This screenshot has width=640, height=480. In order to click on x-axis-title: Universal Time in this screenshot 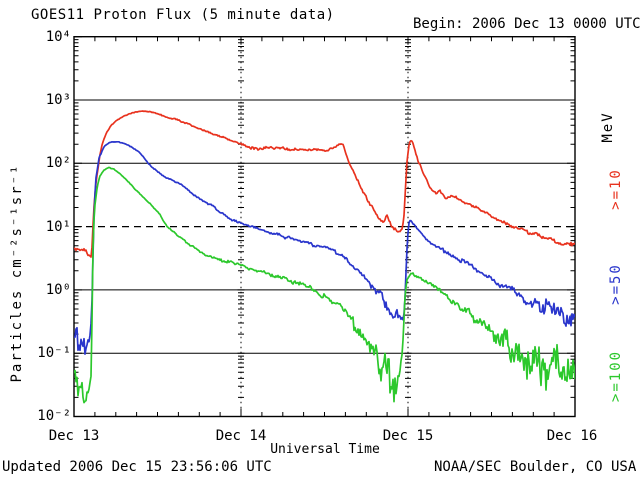, I will do `click(325, 449)`.